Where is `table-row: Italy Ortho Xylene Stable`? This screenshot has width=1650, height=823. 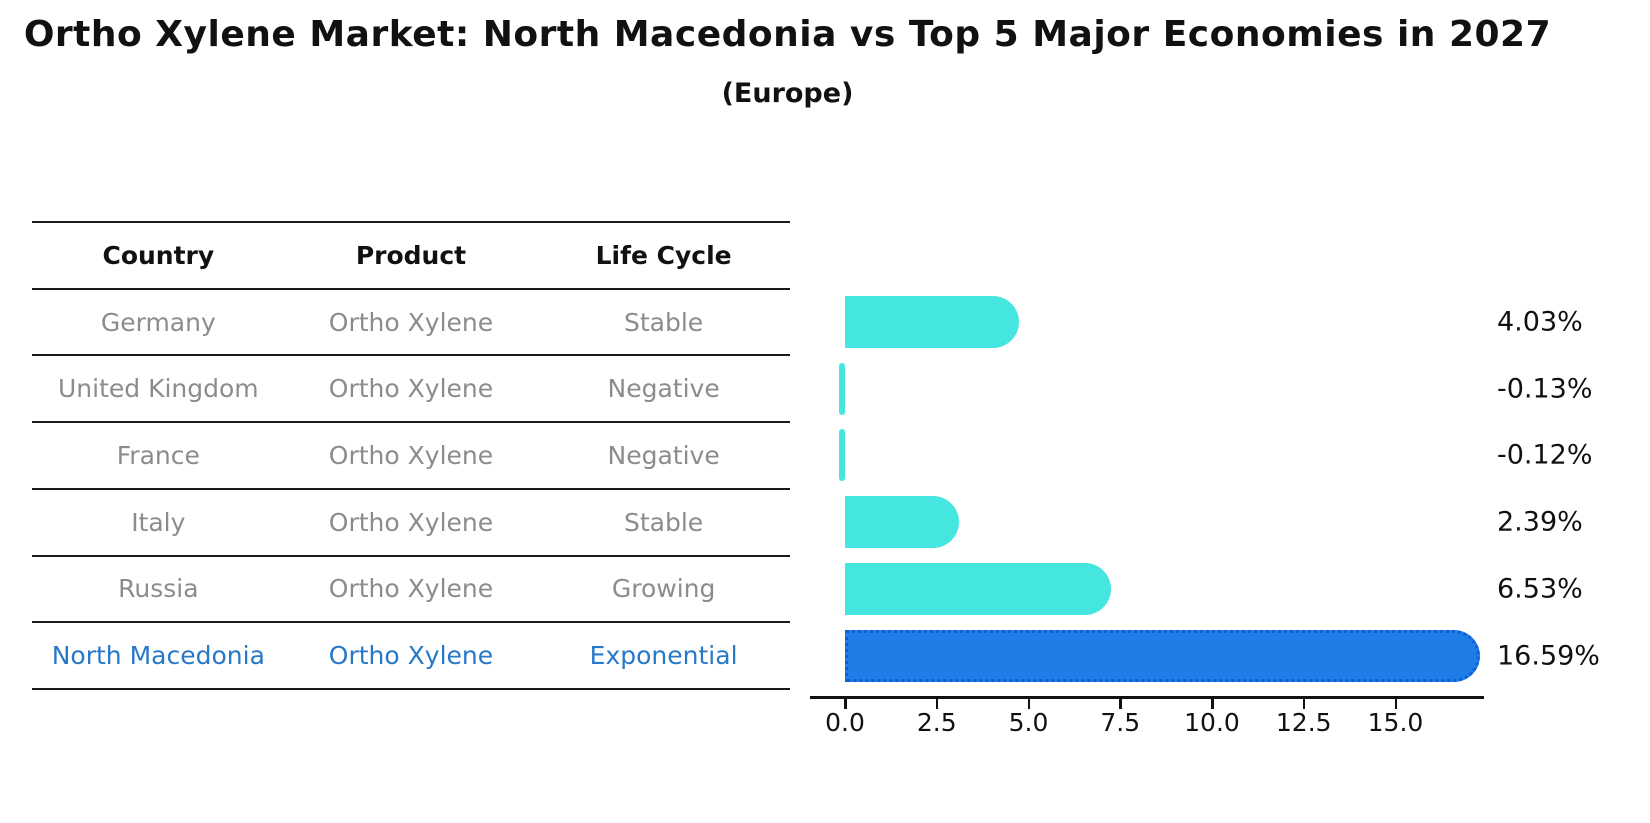 table-row: Italy Ortho Xylene Stable is located at coordinates (411, 522).